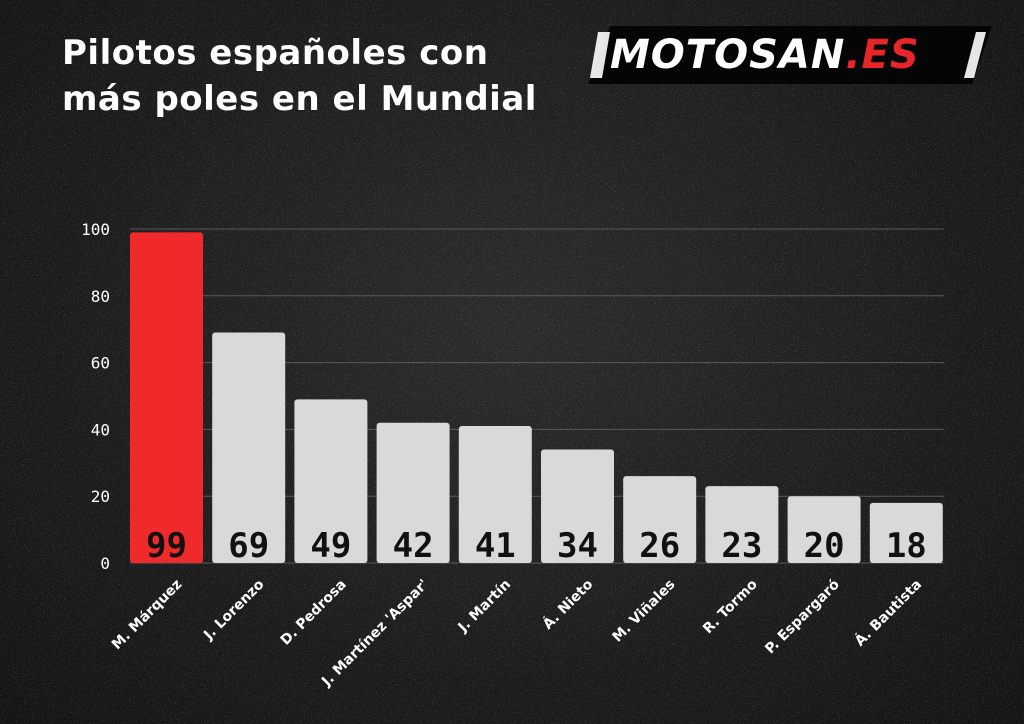 The image size is (1024, 724). Describe the element at coordinates (314, 613) in the screenshot. I see `x-tick-label: D. Pedrosa` at that location.